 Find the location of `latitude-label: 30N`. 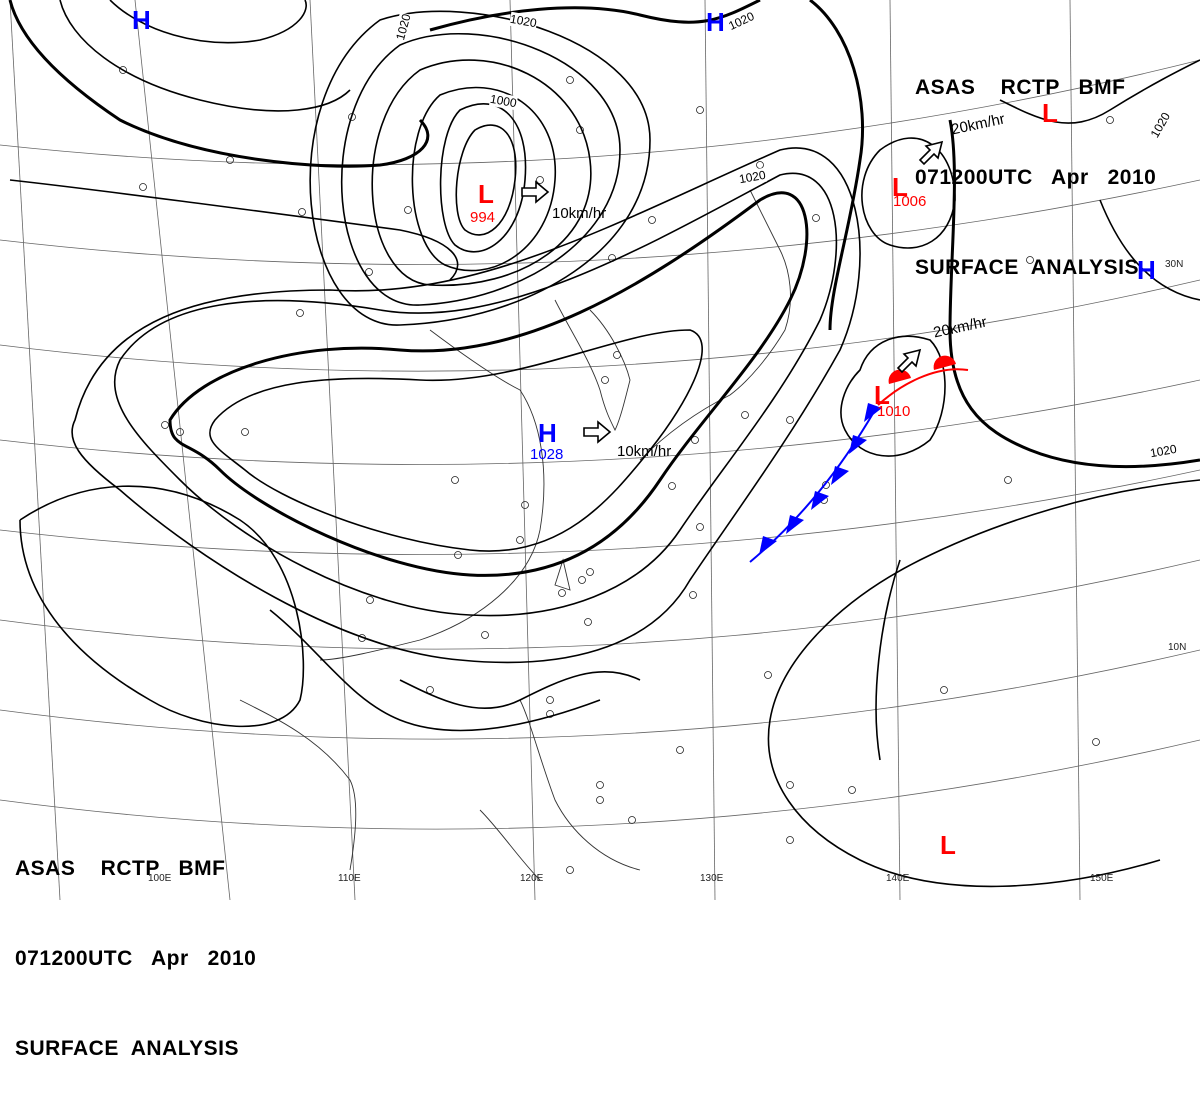

latitude-label: 30N is located at coordinates (1174, 264).